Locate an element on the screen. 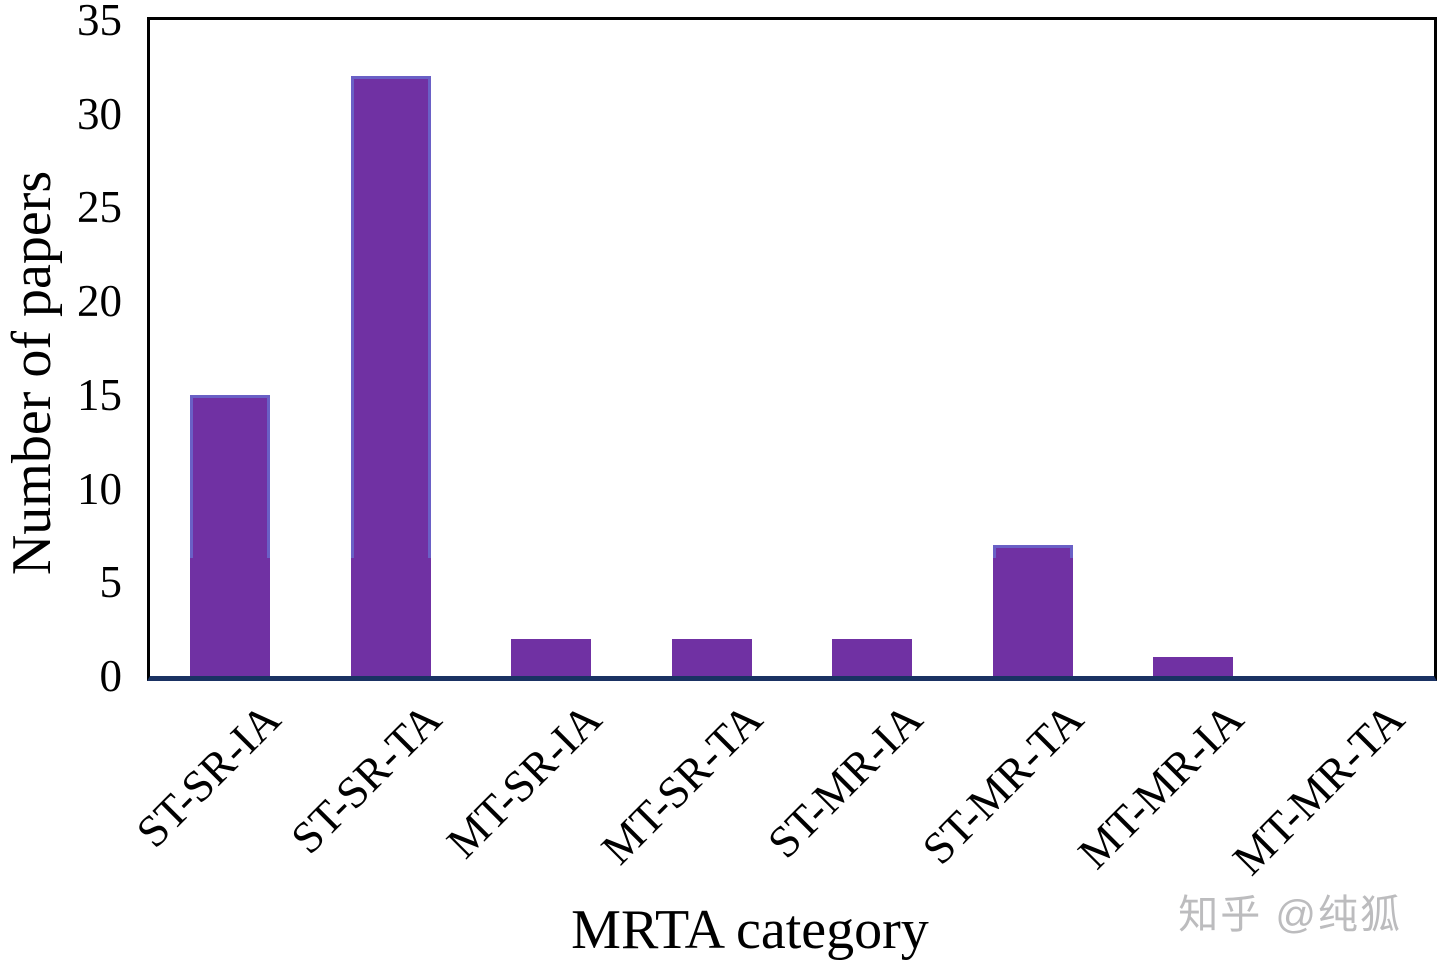 The width and height of the screenshot is (1440, 963). bar-mt-sr-ia is located at coordinates (551, 657).